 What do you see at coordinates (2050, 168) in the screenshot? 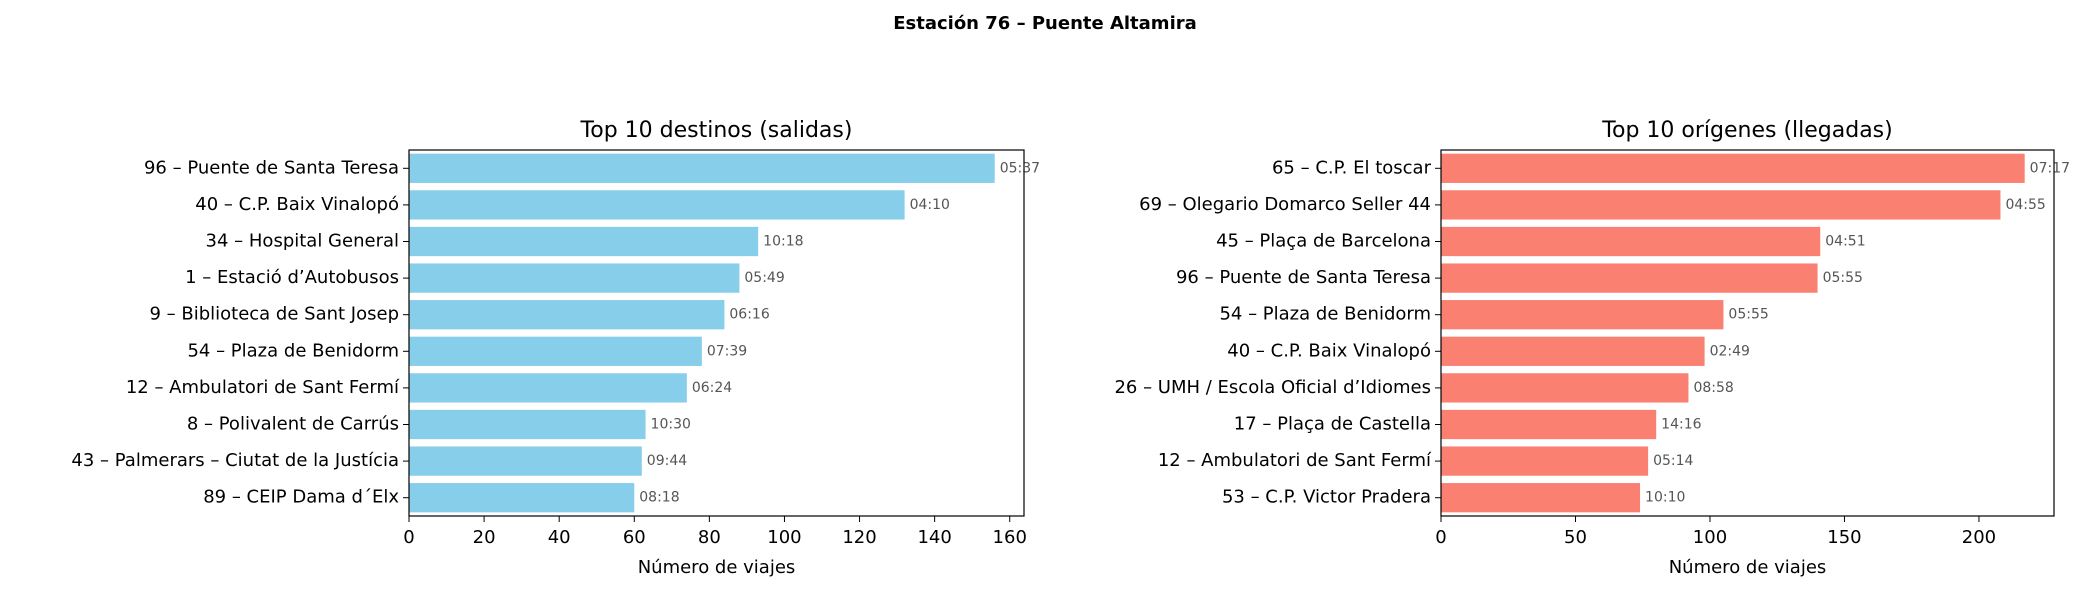
I see `bar-annotation: 07:17` at bounding box center [2050, 168].